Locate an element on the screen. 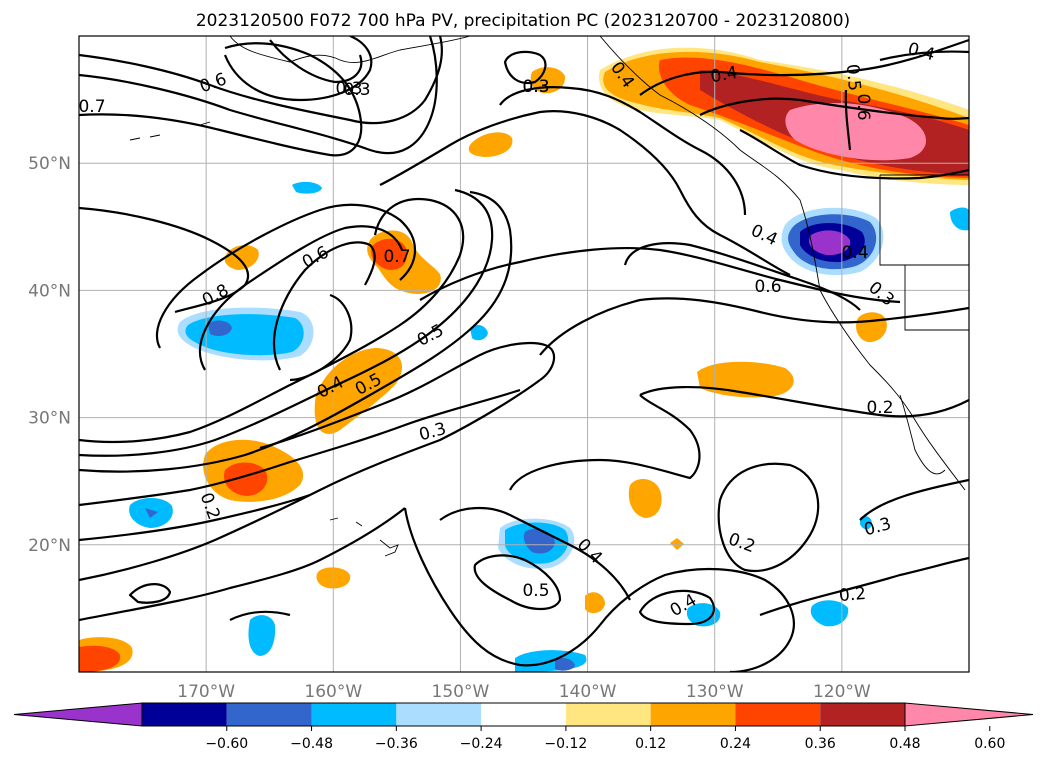 The height and width of the screenshot is (765, 1047). colorbar-tick-label: −0.24 is located at coordinates (481, 744).